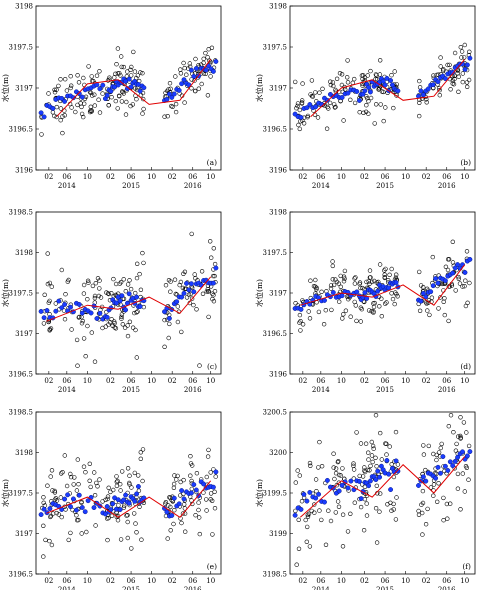 The height and width of the screenshot is (590, 500). Describe the element at coordinates (131, 390) in the screenshot. I see `x-year-label: 2015` at that location.